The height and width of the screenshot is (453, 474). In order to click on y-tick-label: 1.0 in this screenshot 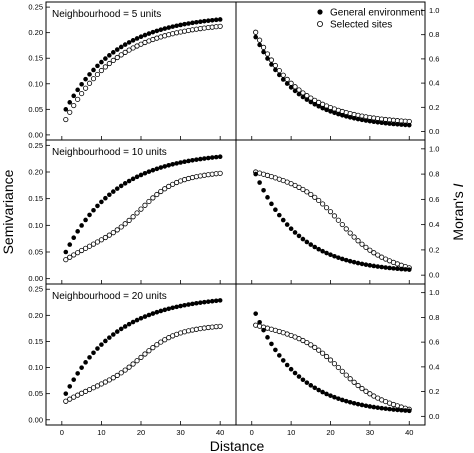, I will do `click(434, 148)`.